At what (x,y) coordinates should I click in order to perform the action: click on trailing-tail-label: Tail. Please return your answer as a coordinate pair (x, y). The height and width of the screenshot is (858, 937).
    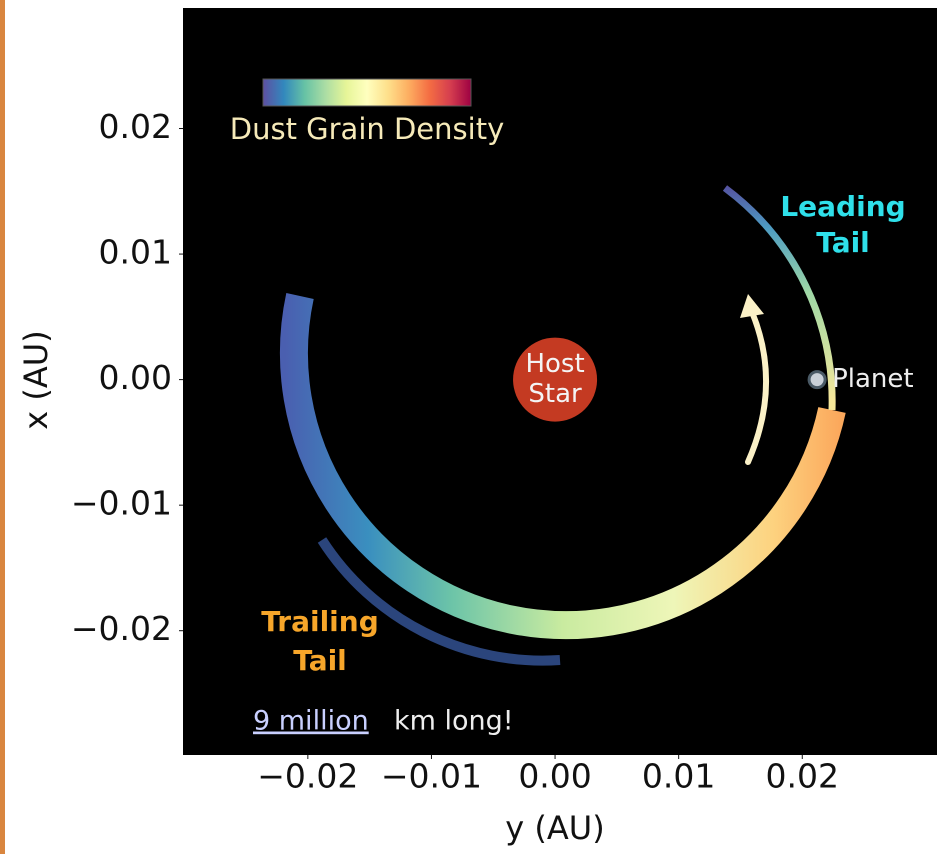
    Looking at the image, I should click on (320, 660).